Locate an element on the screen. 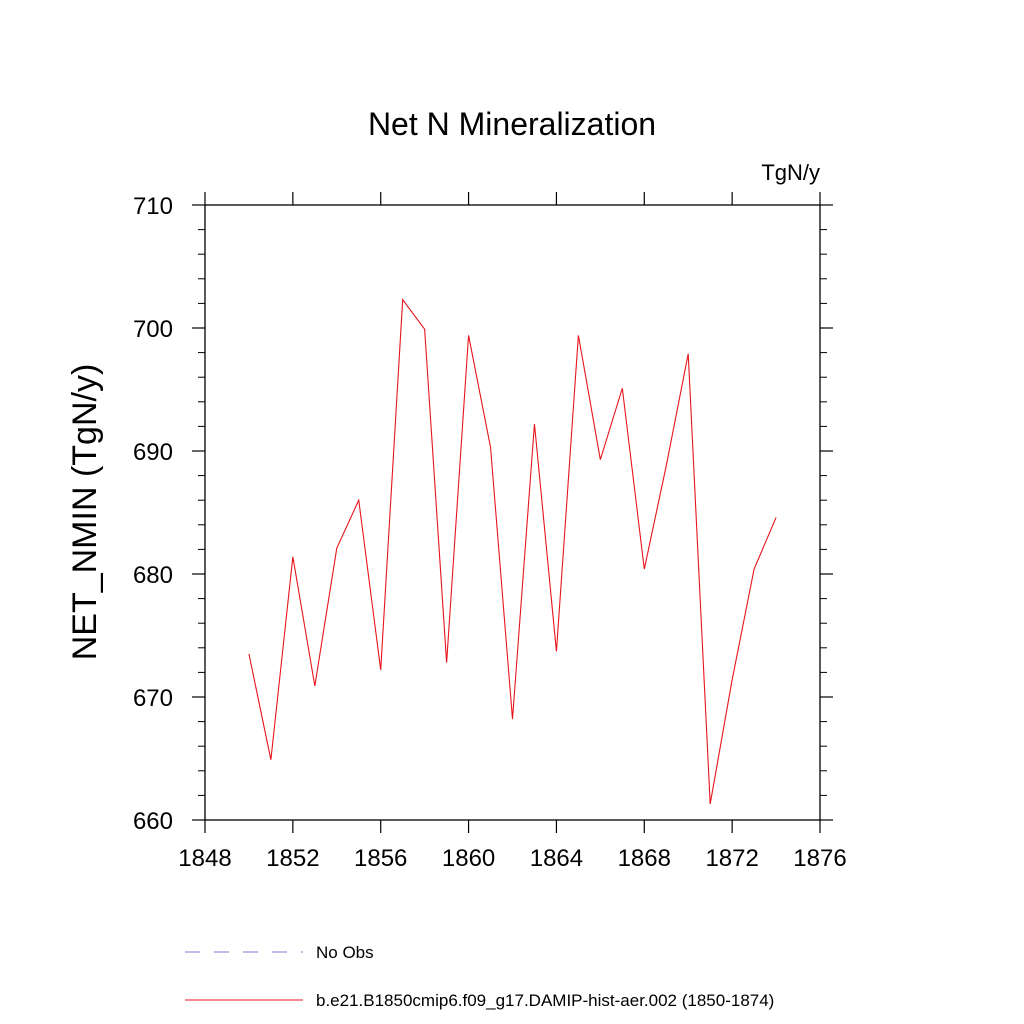  y-tick-label: 710 is located at coordinates (153, 206).